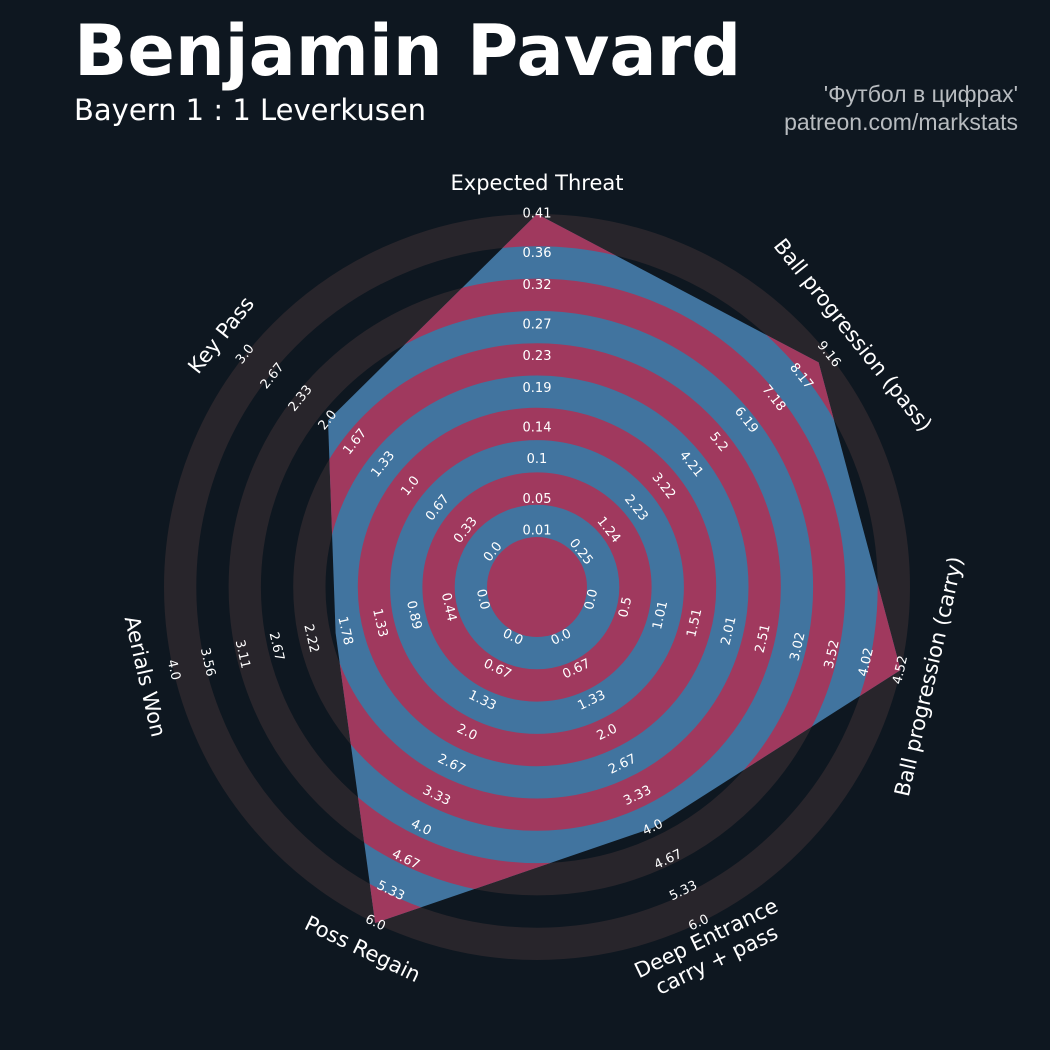 This screenshot has height=1050, width=1050. I want to click on tick-label: 0.27, so click(537, 324).